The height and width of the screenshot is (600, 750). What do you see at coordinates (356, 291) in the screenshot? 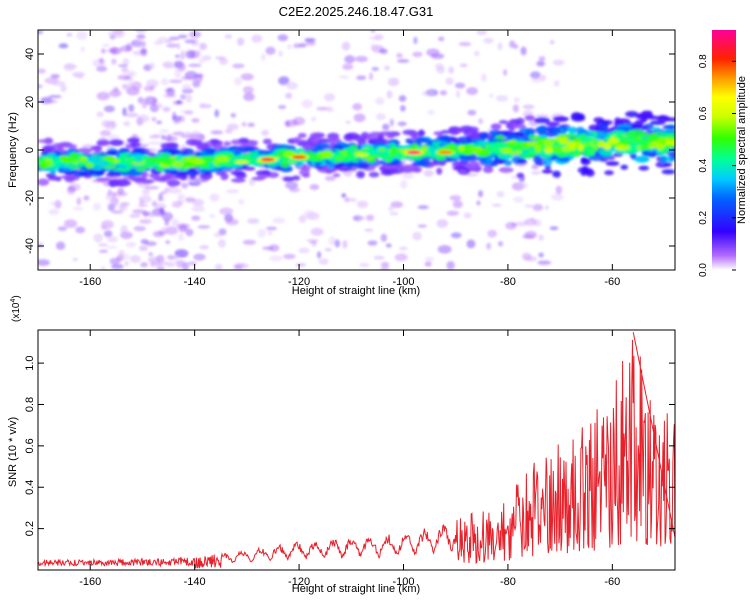
I see `spectrogram-xlabel: Height of straight line (km)` at bounding box center [356, 291].